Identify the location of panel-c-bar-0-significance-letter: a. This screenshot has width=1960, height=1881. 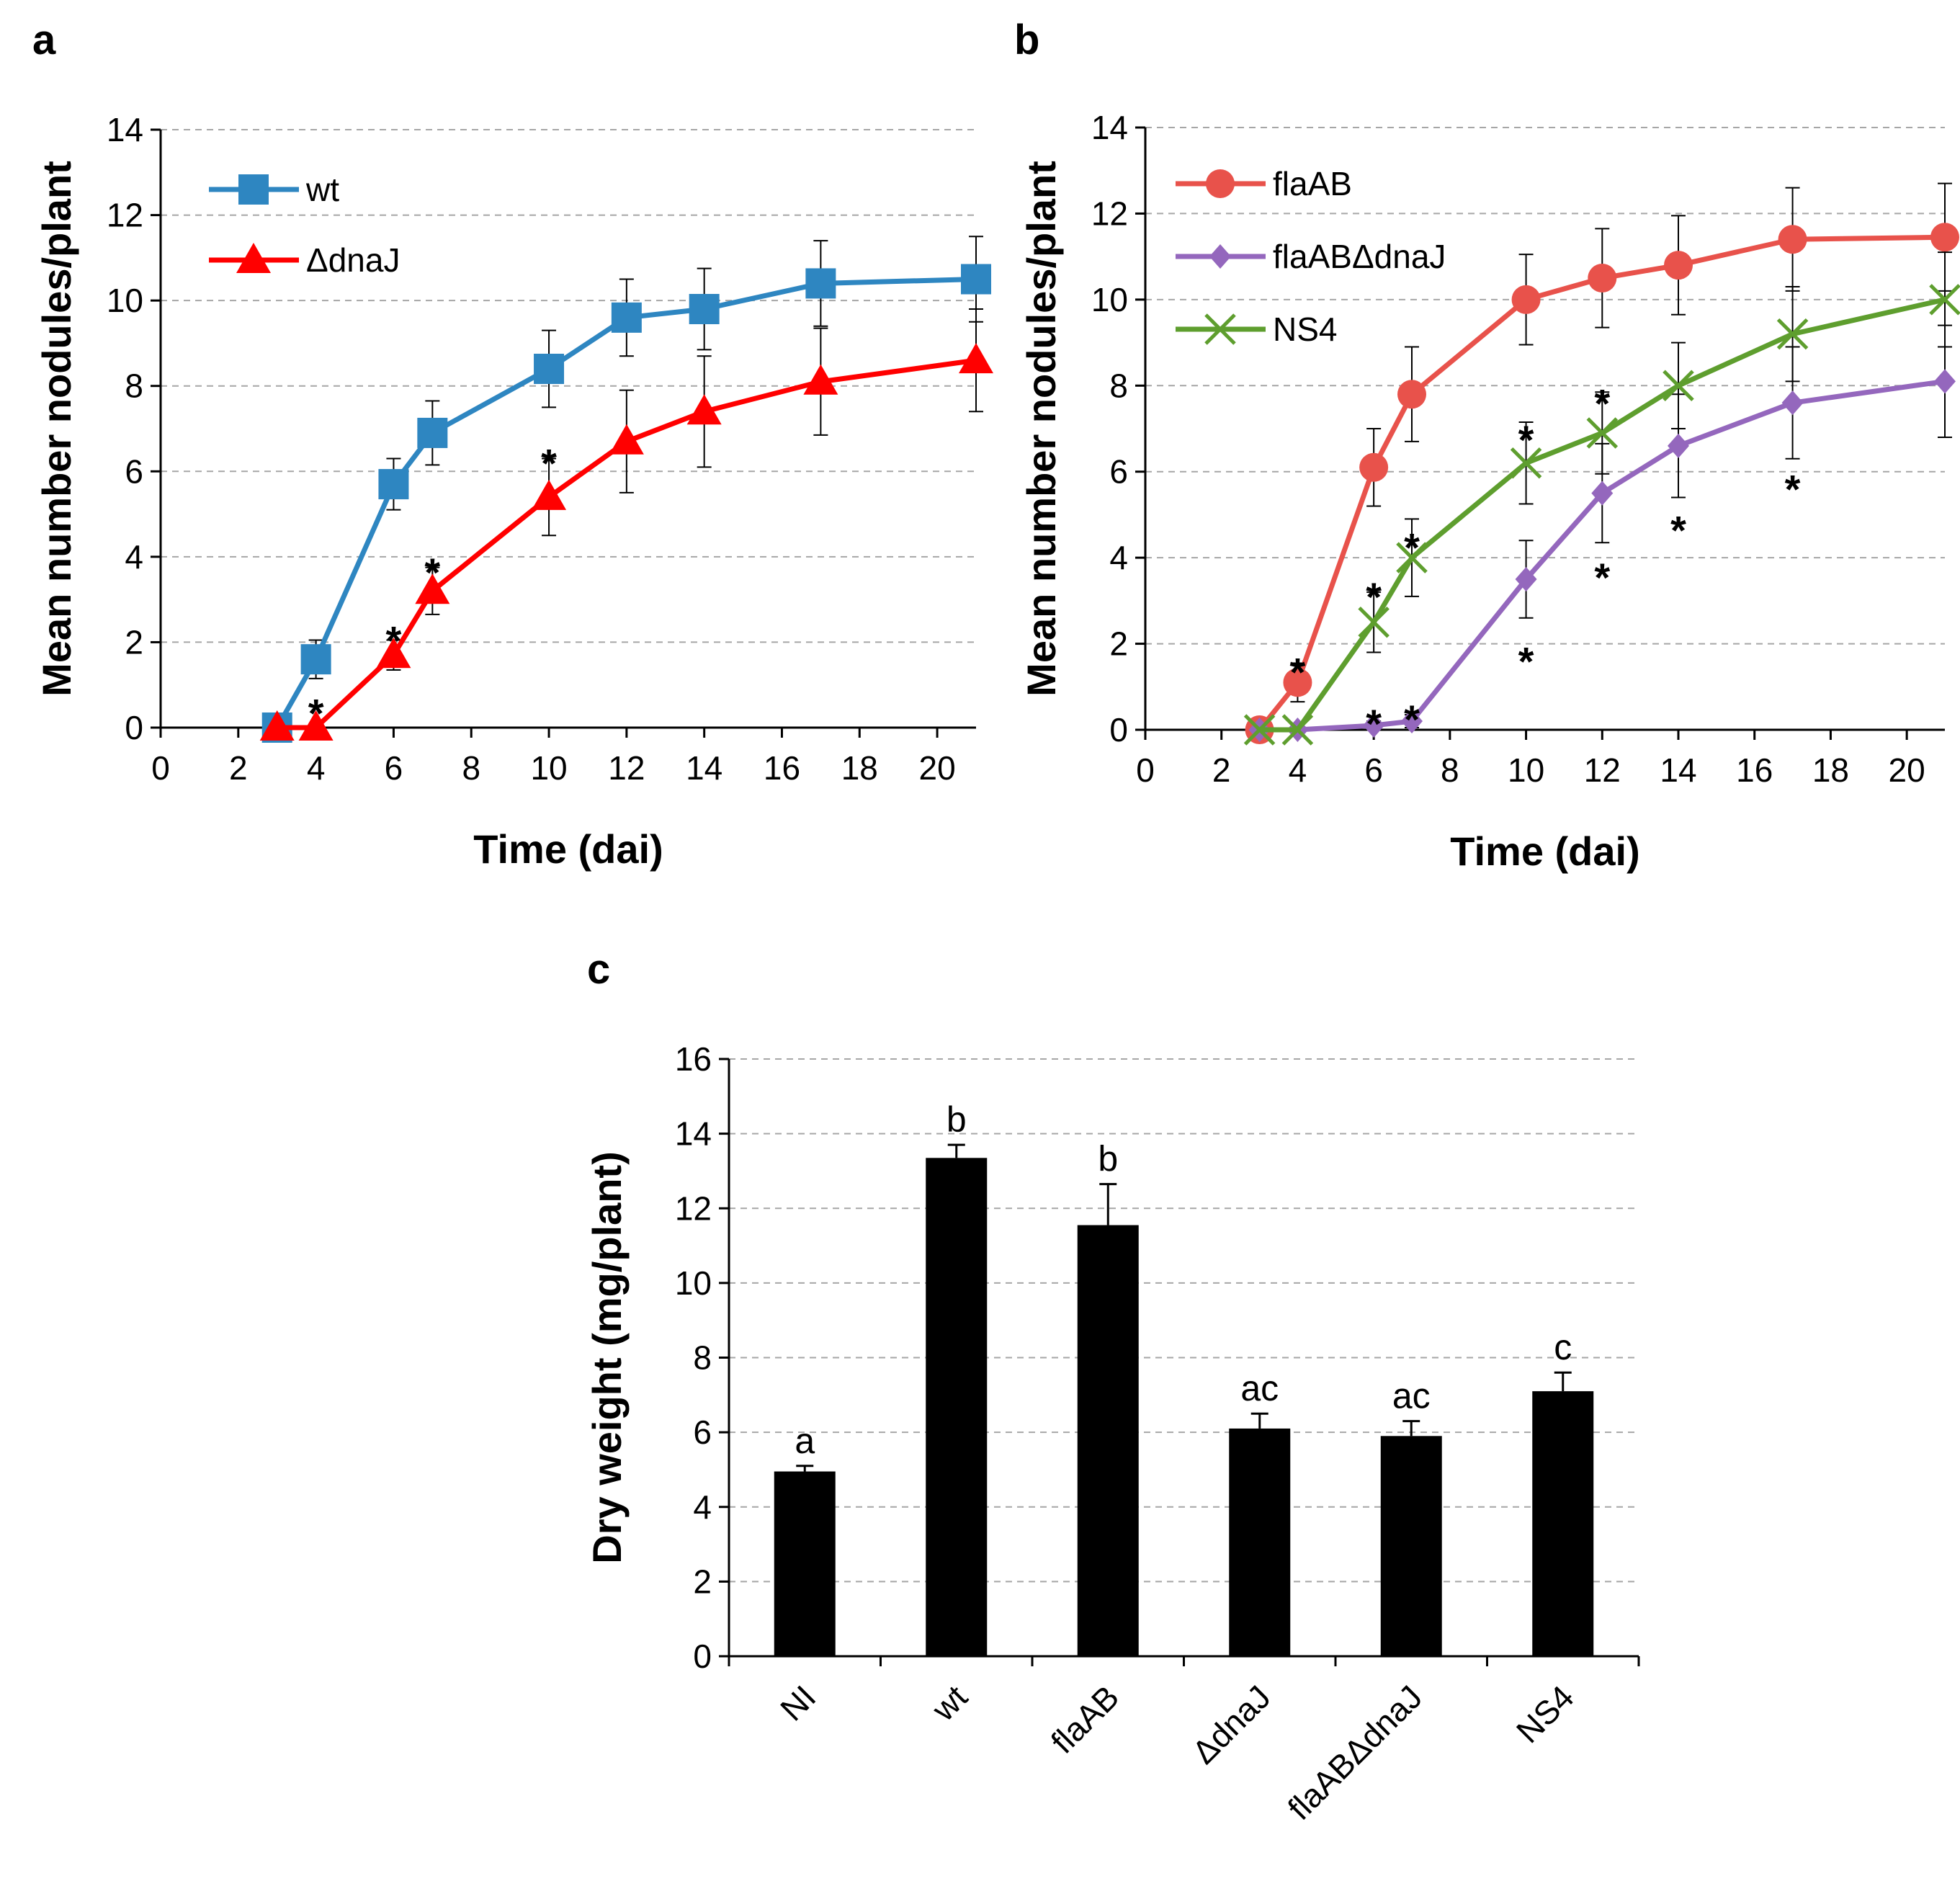
(805, 1441).